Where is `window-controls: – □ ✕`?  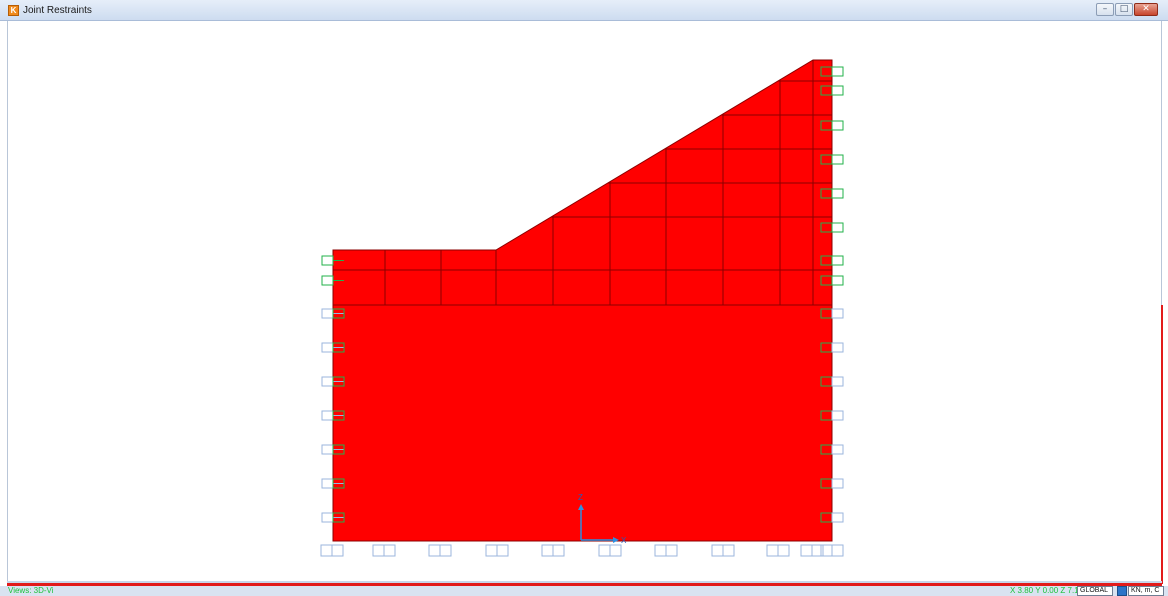 window-controls: – □ ✕ is located at coordinates (1127, 9).